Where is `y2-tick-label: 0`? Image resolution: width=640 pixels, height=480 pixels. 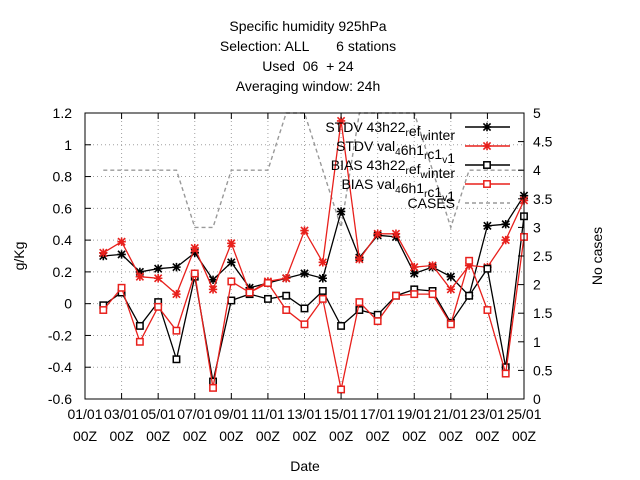
y2-tick-label: 0 is located at coordinates (537, 399).